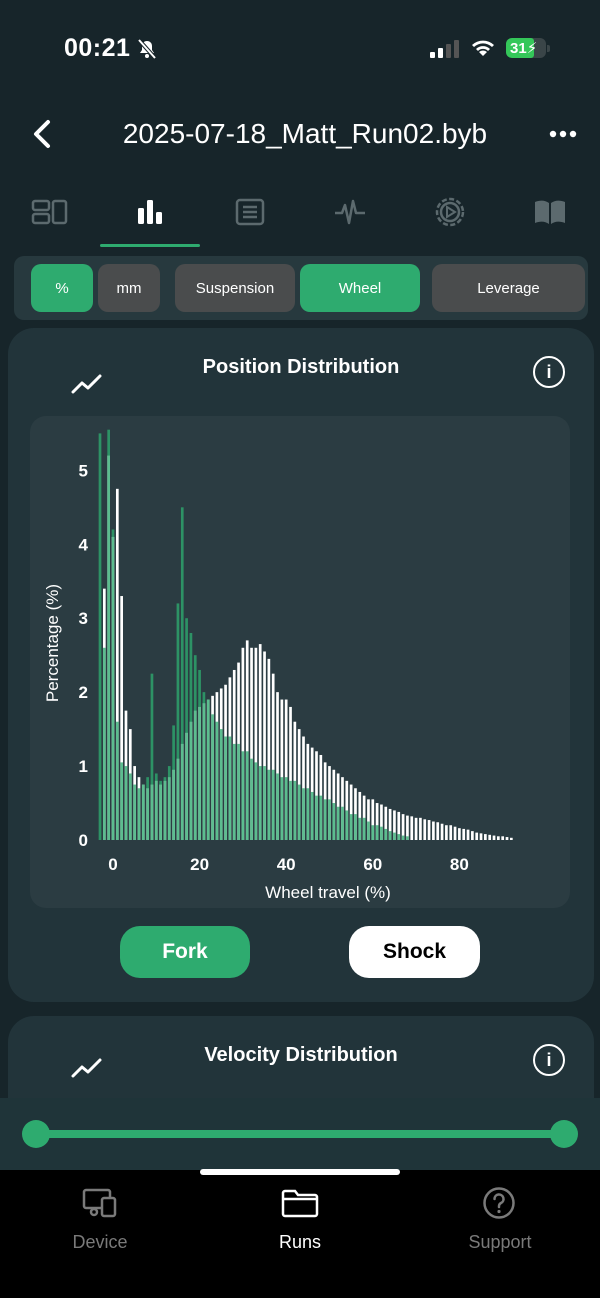 This screenshot has width=600, height=1298. I want to click on card-title: Velocity Distribution, so click(301, 1055).